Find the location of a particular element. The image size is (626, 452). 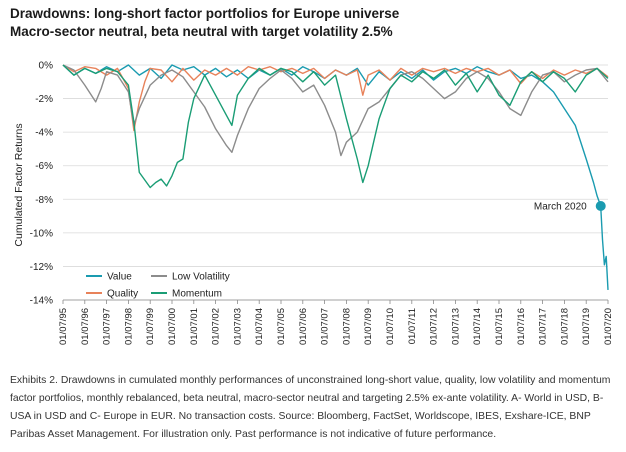

annotation-marker is located at coordinates (600, 206).